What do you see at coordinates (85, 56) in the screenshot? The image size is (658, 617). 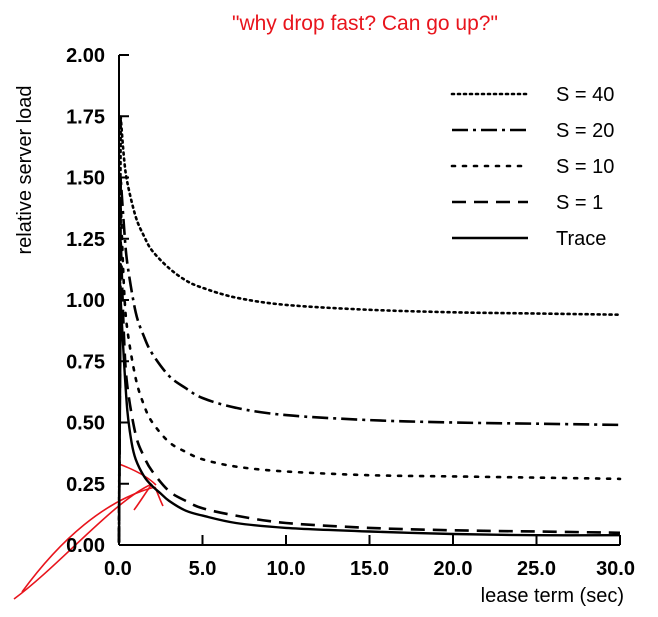 I see `y-tick-label: 2.00` at bounding box center [85, 56].